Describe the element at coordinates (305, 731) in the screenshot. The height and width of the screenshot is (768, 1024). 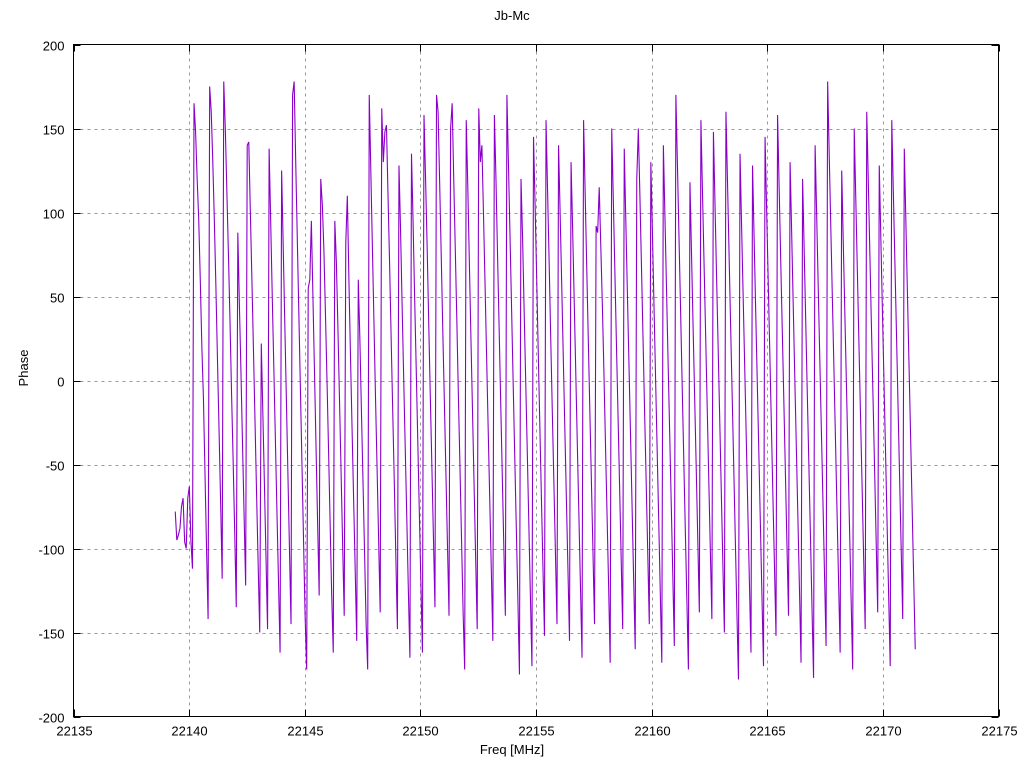
I see `x-tick-label: 22145` at that location.